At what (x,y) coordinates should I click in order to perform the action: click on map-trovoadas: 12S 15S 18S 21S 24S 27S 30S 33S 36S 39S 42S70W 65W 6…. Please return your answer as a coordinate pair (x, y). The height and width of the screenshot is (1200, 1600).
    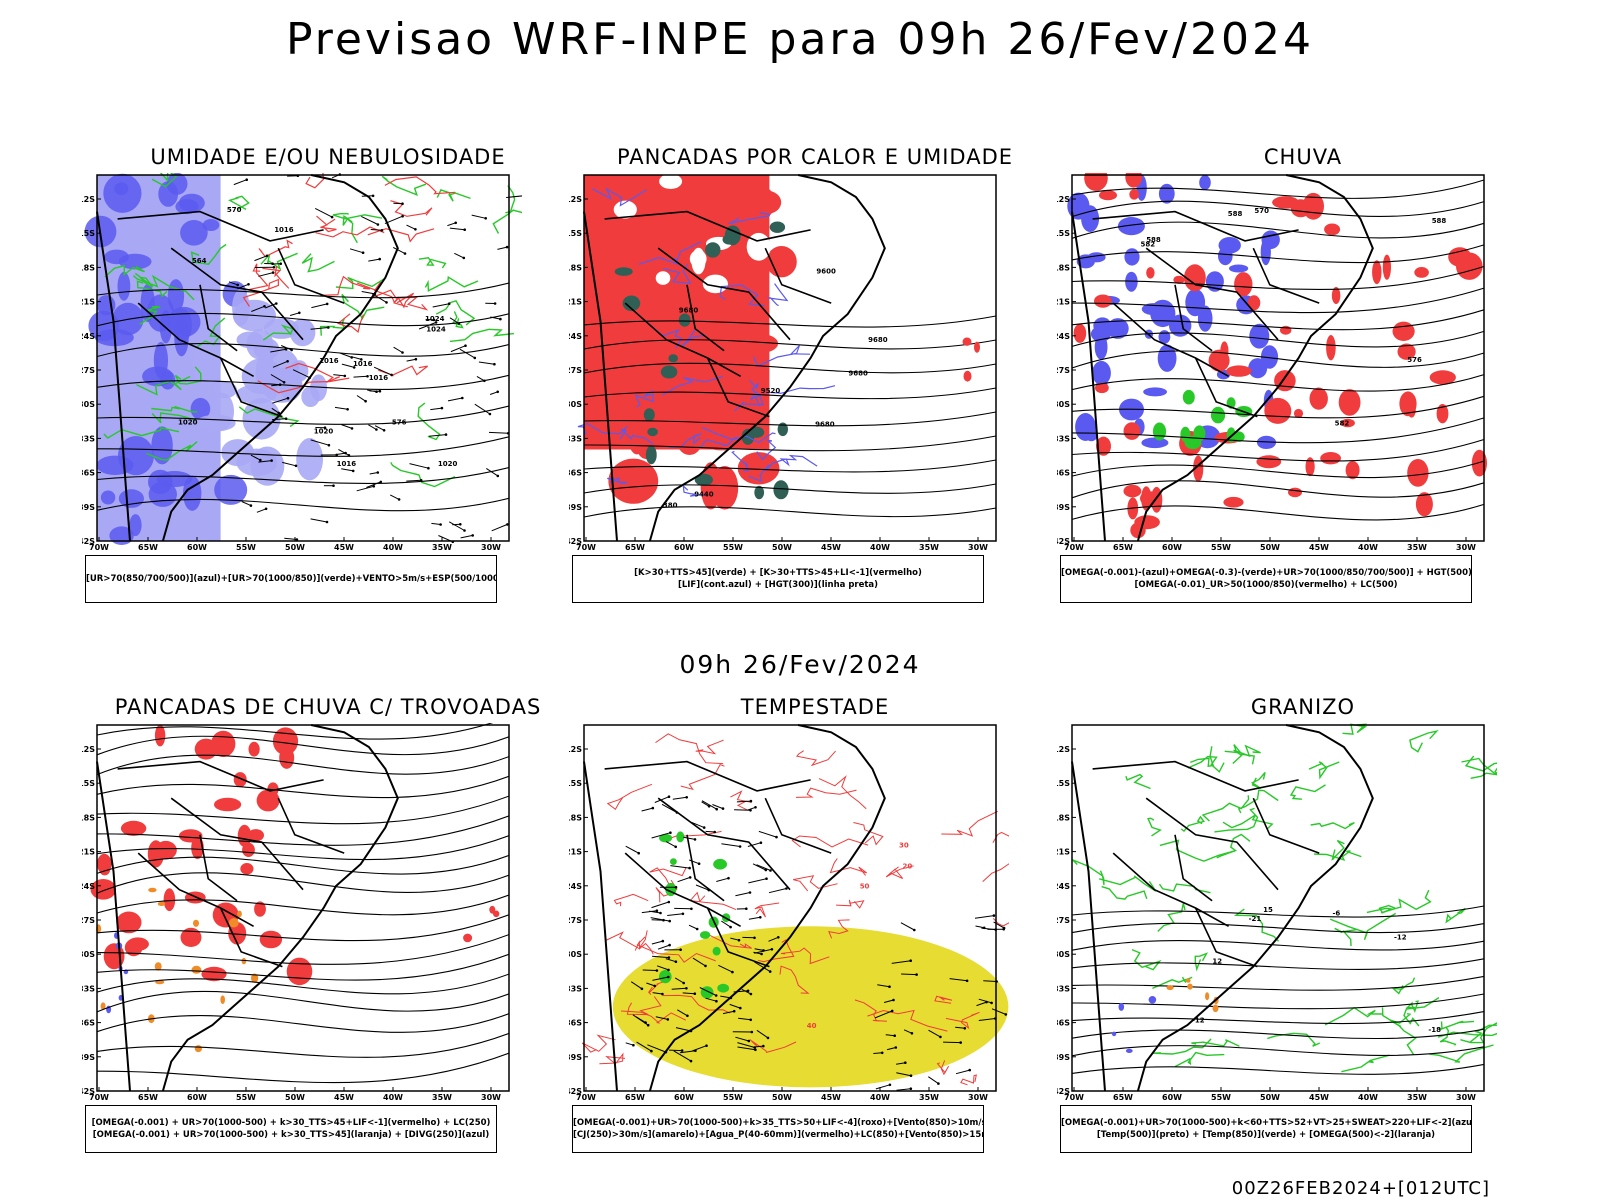
    Looking at the image, I should click on (296, 912).